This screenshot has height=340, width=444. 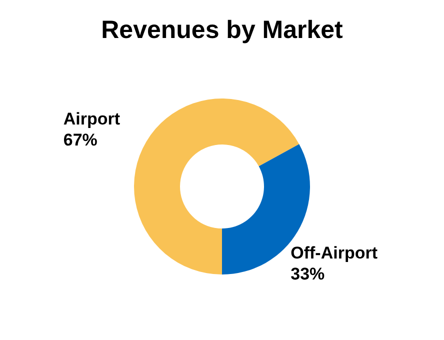 What do you see at coordinates (334, 253) in the screenshot?
I see `slice-label: Off-Airport` at bounding box center [334, 253].